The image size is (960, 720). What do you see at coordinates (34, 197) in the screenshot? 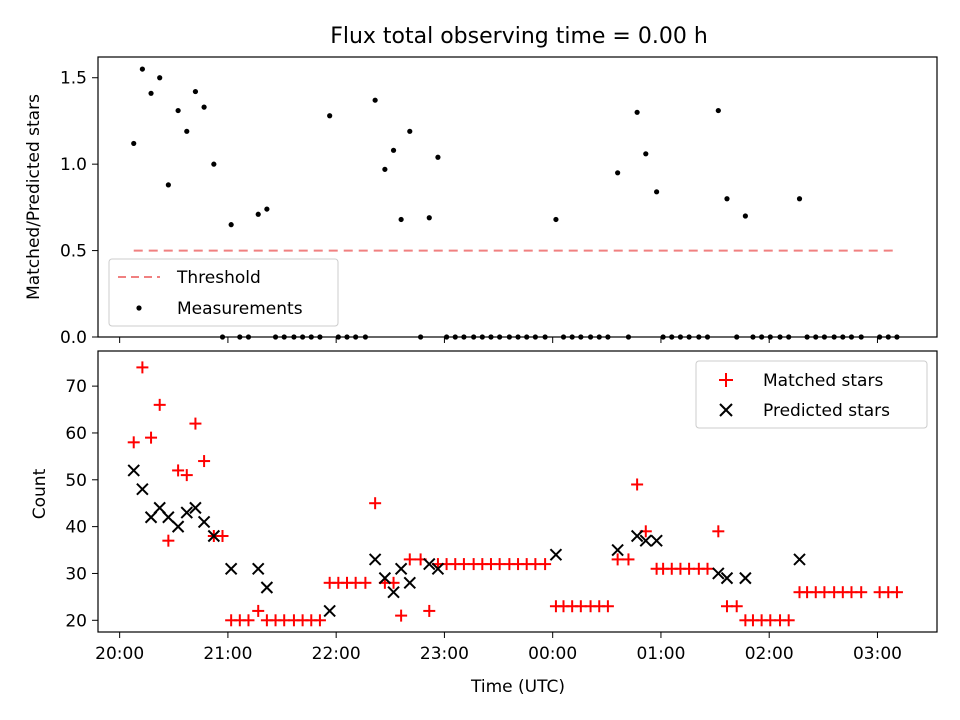
I see `top-y-axis-label: Matched/Predicted stars` at bounding box center [34, 197].